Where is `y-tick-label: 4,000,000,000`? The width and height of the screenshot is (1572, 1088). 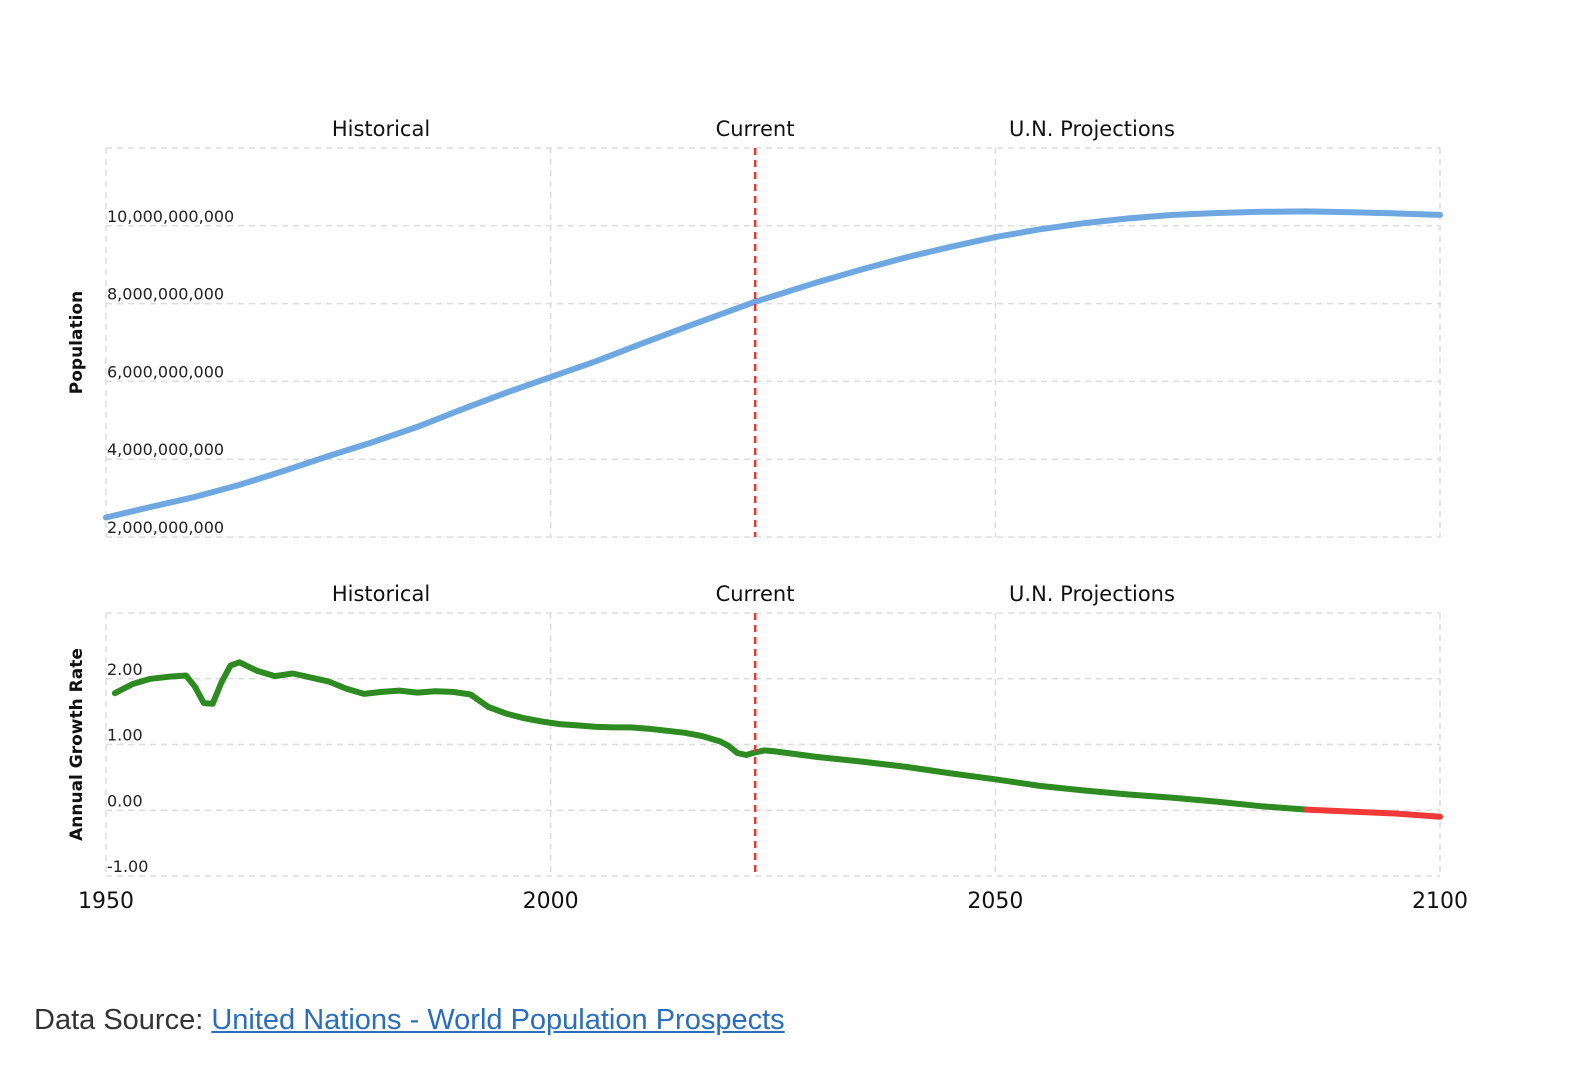 y-tick-label: 4,000,000,000 is located at coordinates (165, 449).